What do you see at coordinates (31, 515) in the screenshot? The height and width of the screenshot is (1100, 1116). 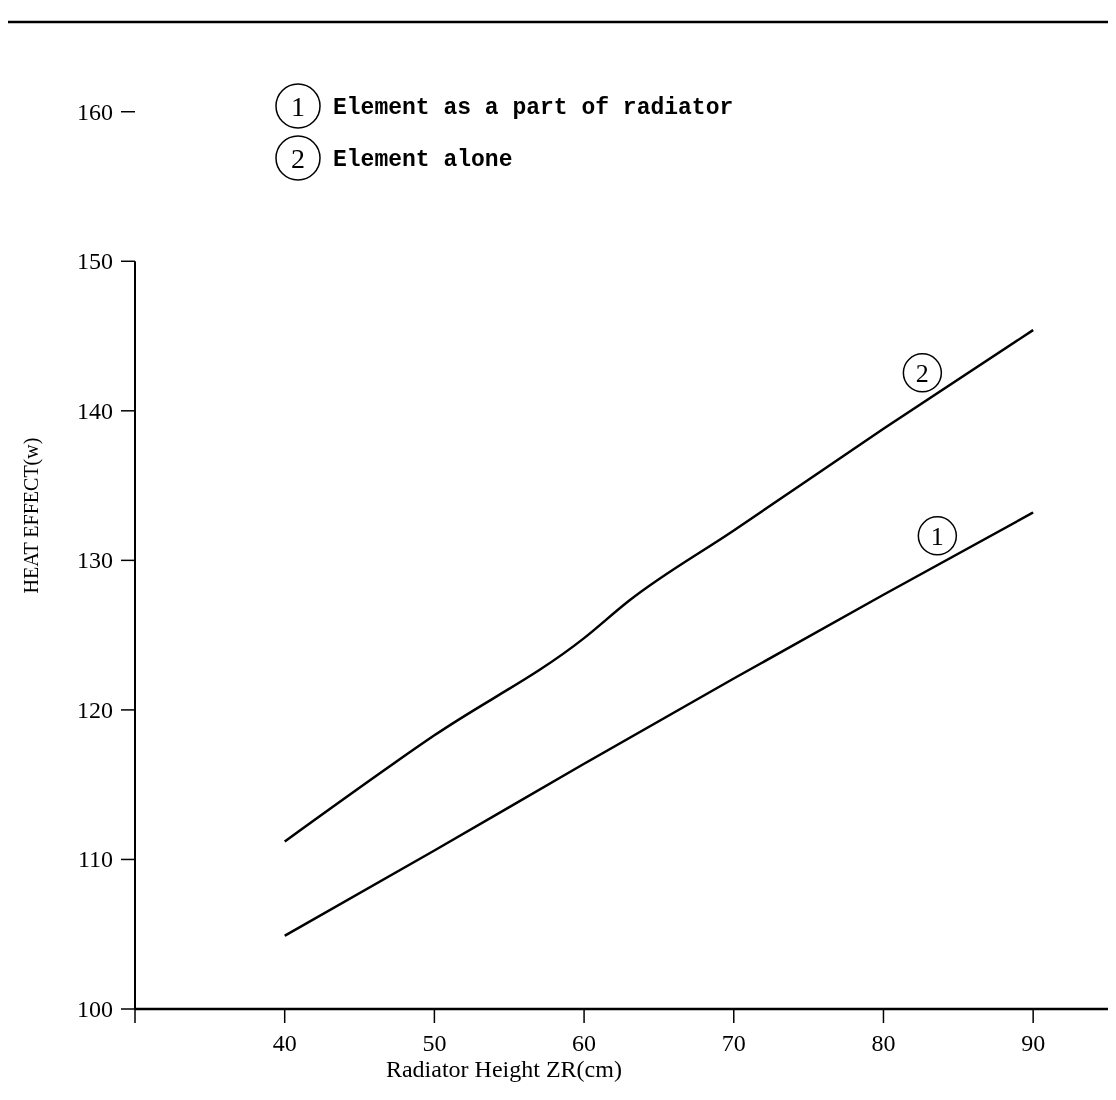 I see `y-axis-title: HEAT EFFECT(w)` at bounding box center [31, 515].